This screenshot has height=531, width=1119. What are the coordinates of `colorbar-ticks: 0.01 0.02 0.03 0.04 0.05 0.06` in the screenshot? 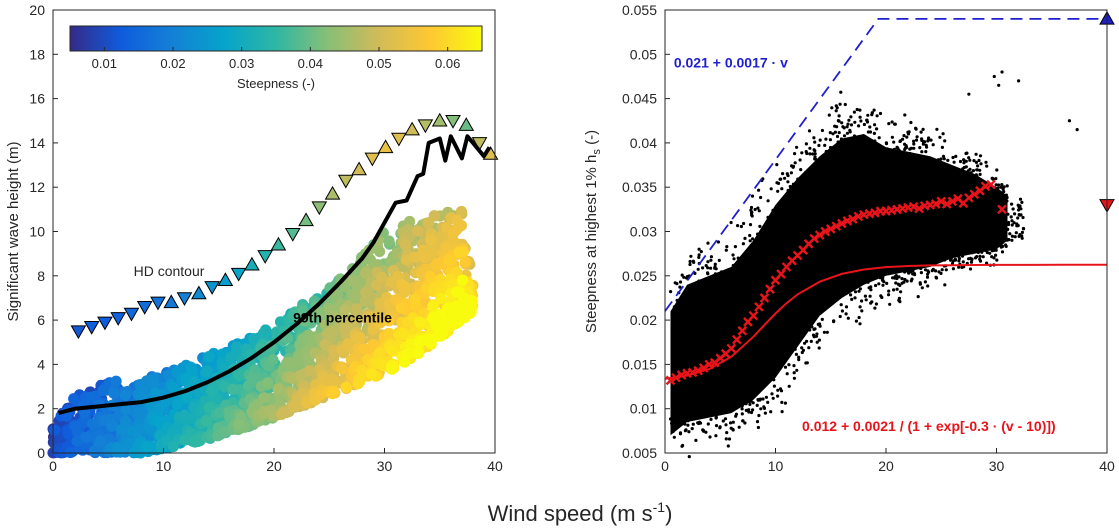 It's located at (276, 59).